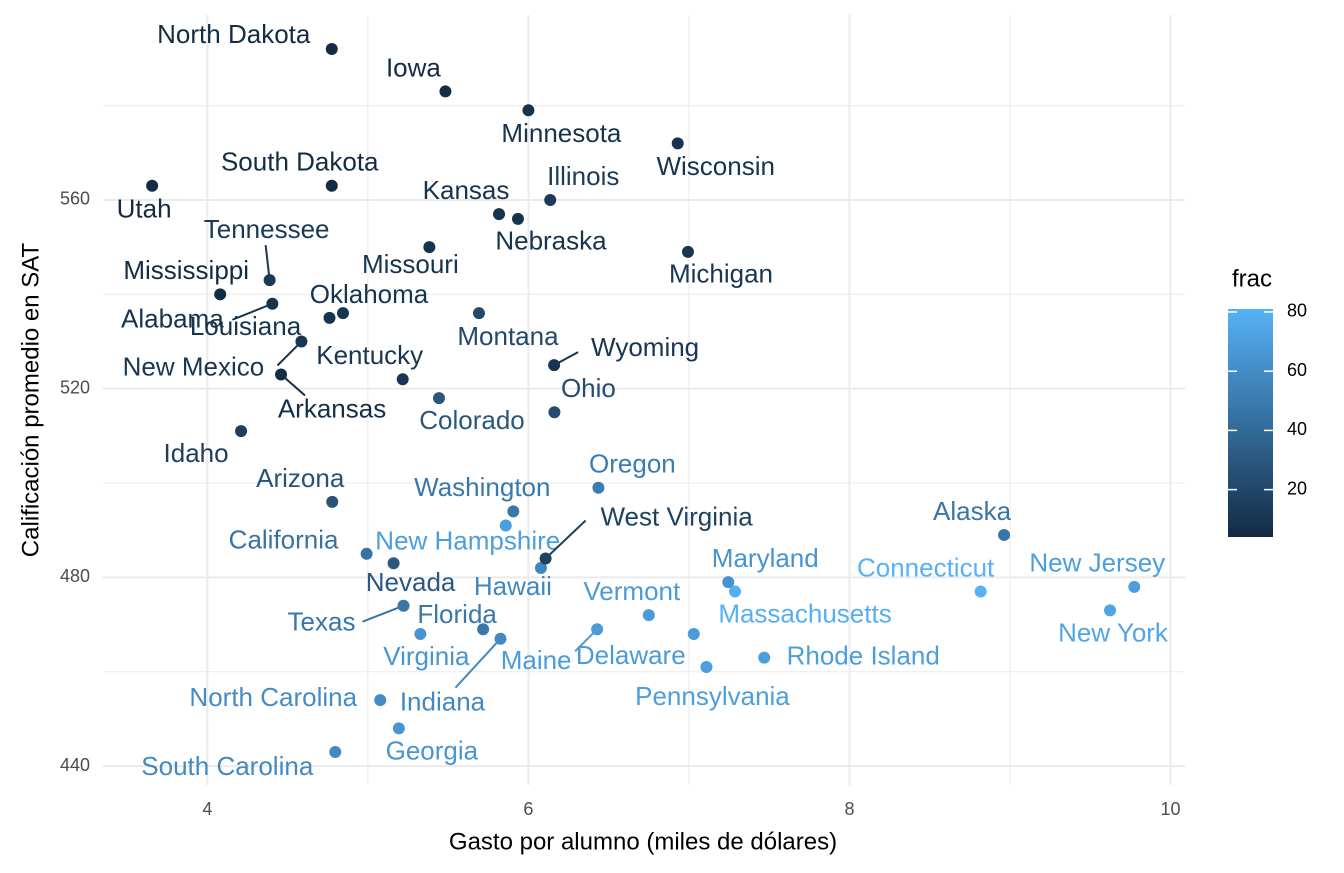 This screenshot has width=1344, height=873. I want to click on point-label: Missouri, so click(410, 264).